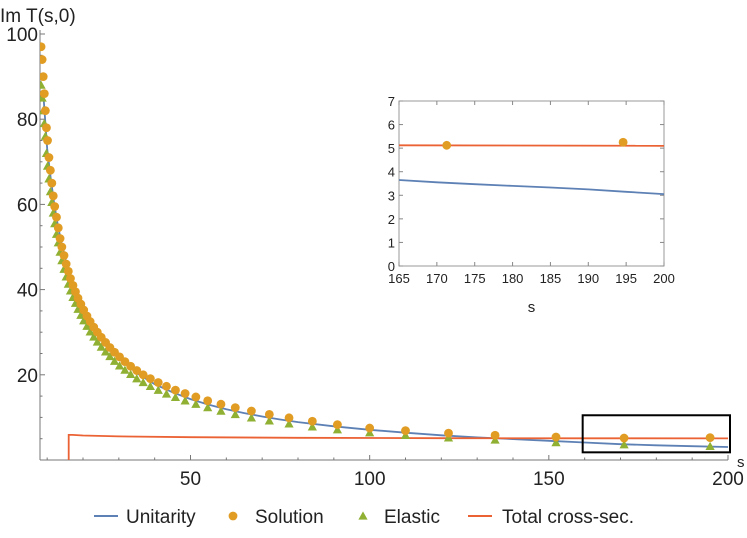 This screenshot has width=747, height=538. Describe the element at coordinates (568, 517) in the screenshot. I see `legend-label-total-cross-sec: Total cross-sec.` at that location.